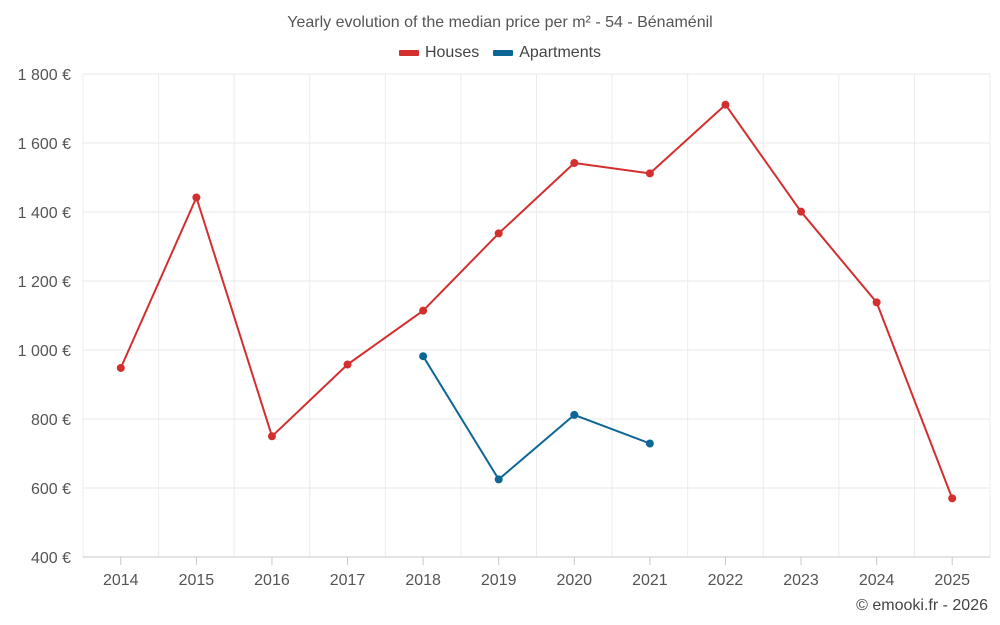 The image size is (1000, 625). I want to click on credit-text: © emooki.fr - 2026, so click(922, 605).